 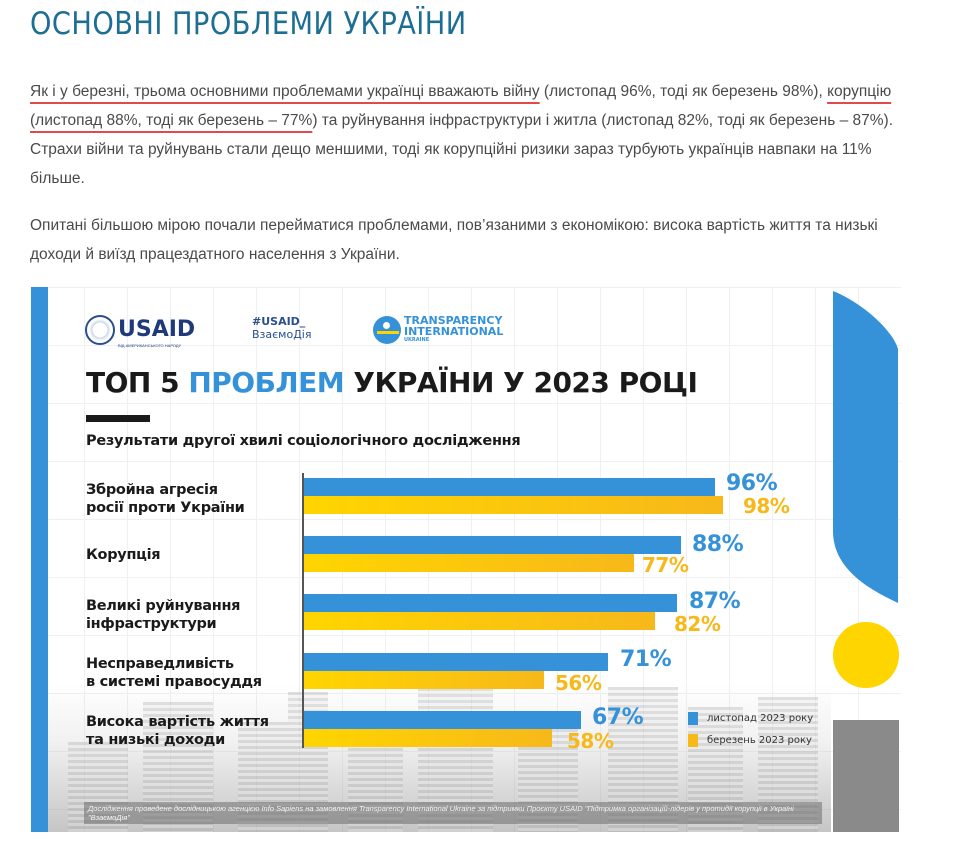 I want to click on vzaemodia-logo: #USAID_ ВзаємоДія, so click(x=281, y=328).